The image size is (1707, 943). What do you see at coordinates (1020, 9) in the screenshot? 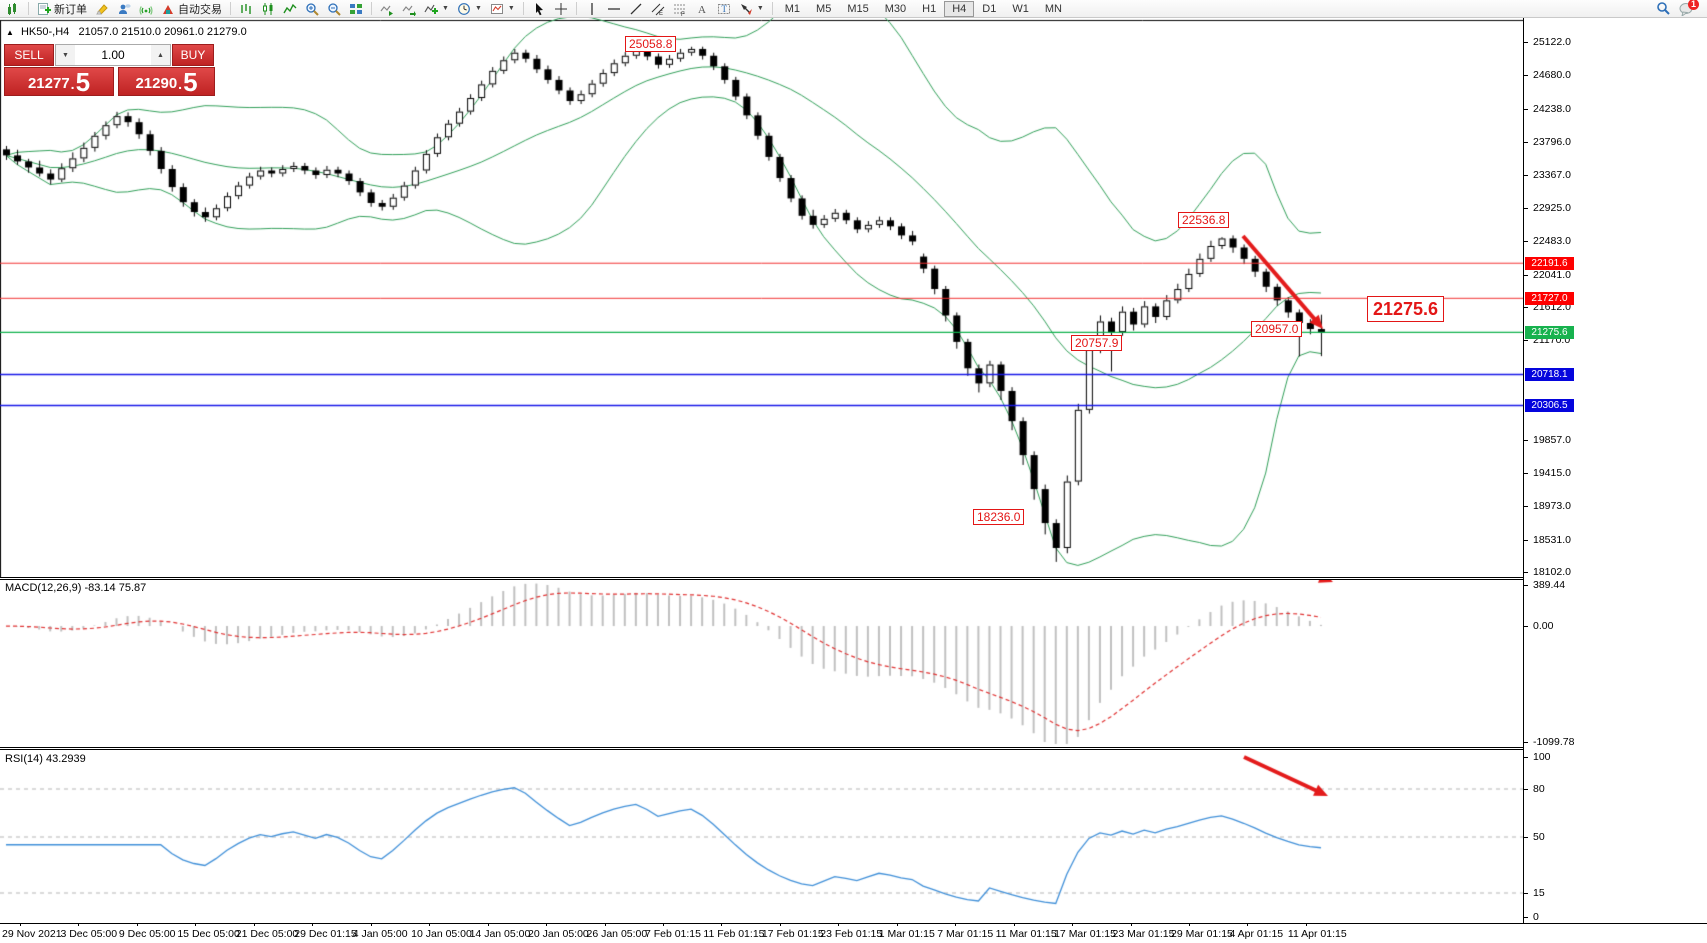
I see `timeframe-w1-button: W1` at bounding box center [1020, 9].